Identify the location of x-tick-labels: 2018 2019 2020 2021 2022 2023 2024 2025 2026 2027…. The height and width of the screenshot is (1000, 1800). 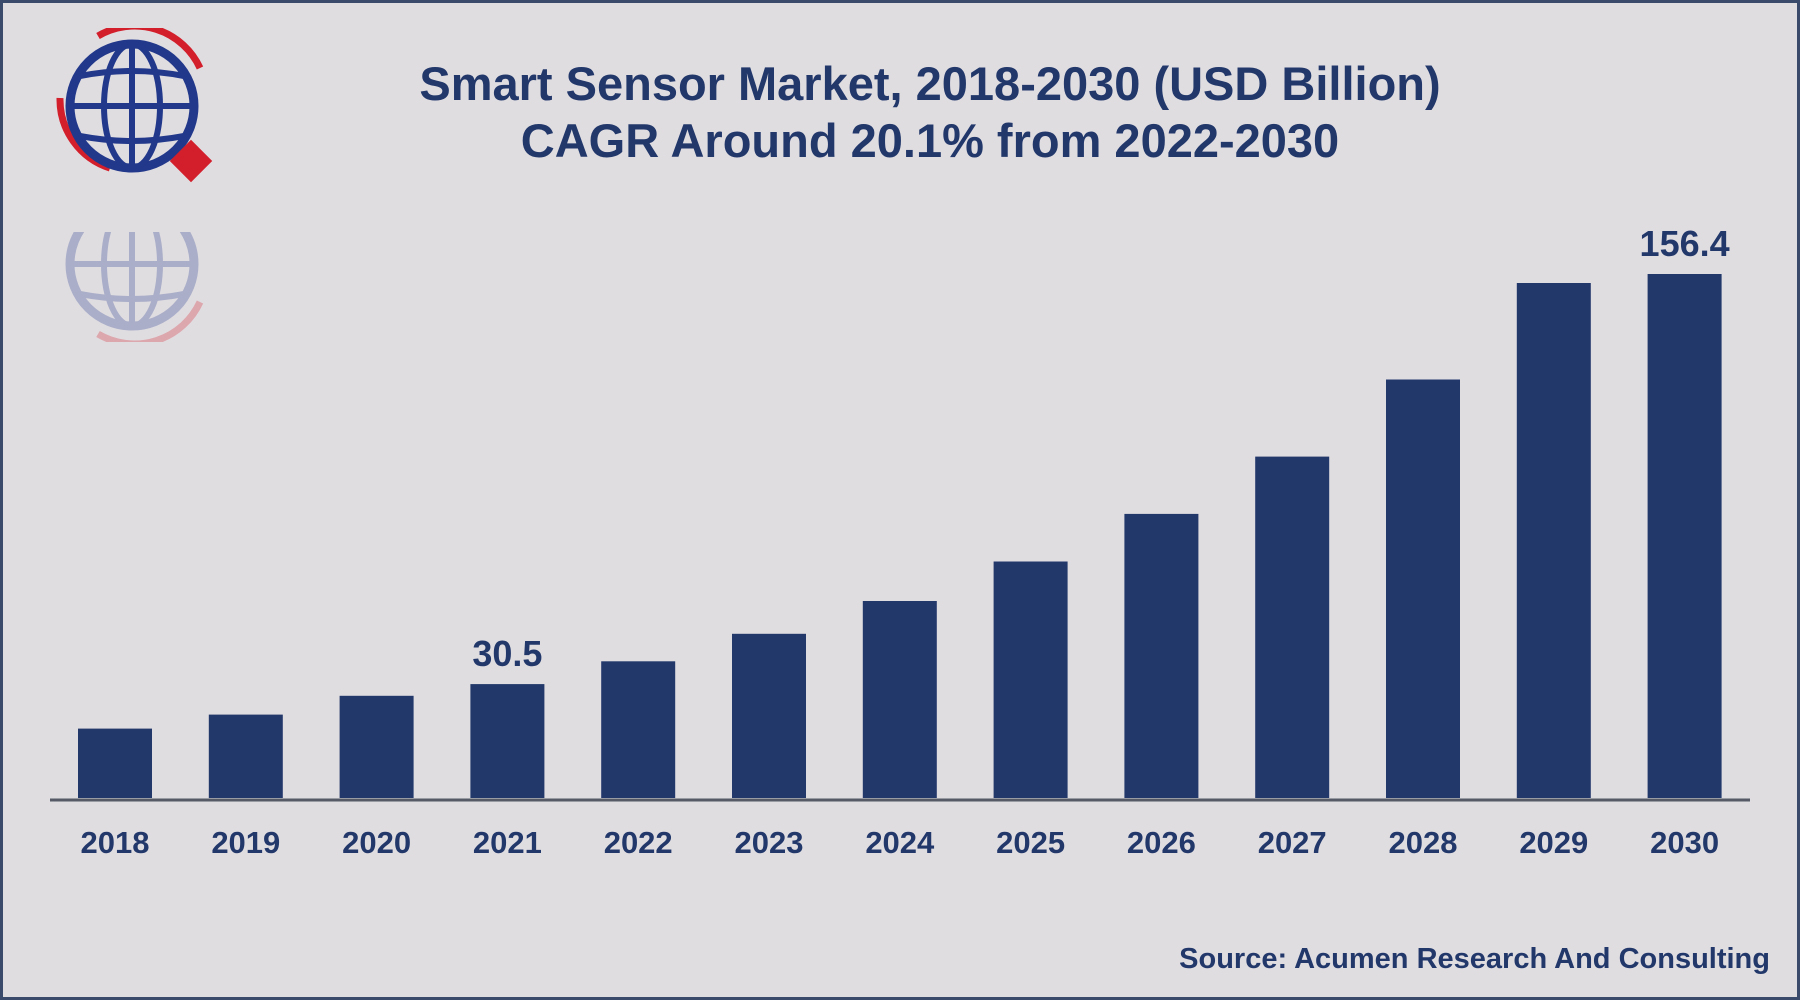
(900, 842).